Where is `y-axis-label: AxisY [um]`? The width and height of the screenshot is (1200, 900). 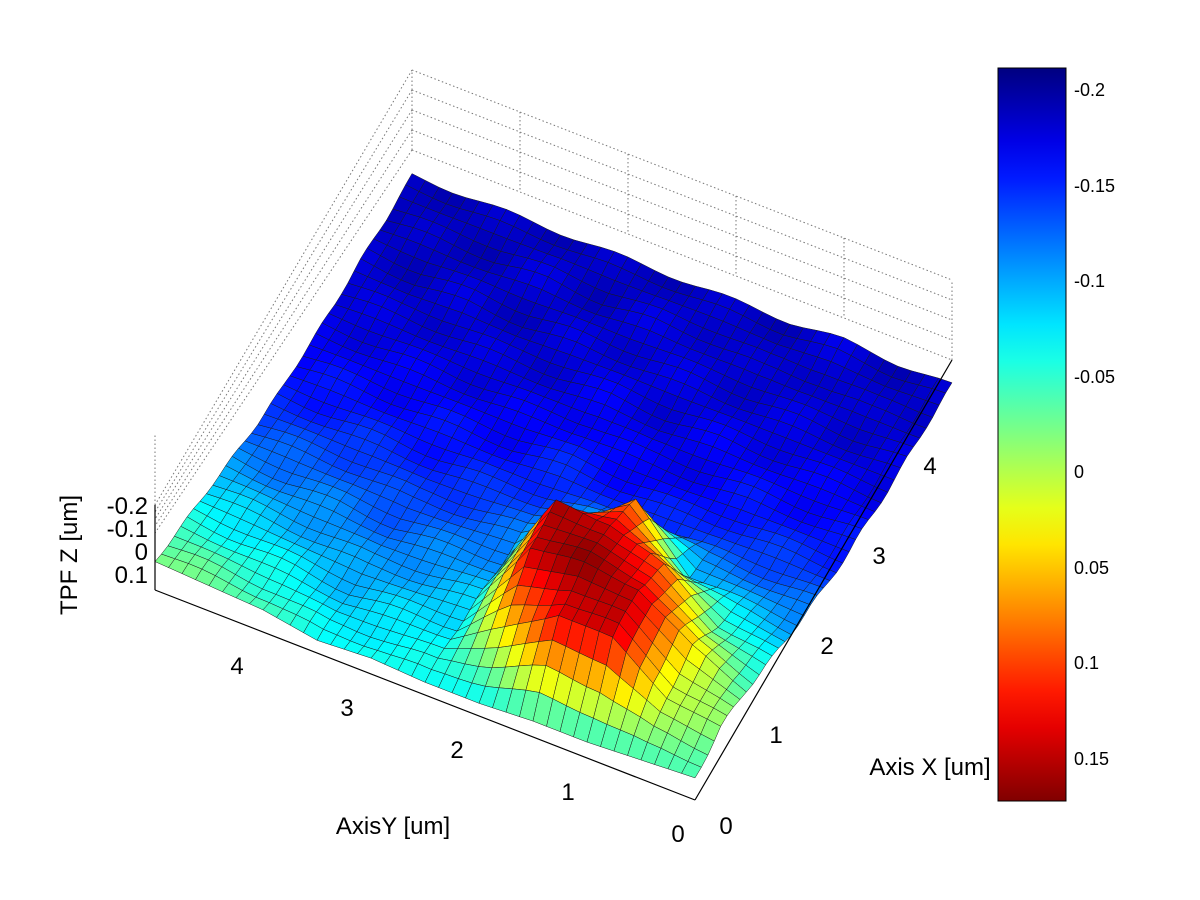
y-axis-label: AxisY [um] is located at coordinates (393, 826).